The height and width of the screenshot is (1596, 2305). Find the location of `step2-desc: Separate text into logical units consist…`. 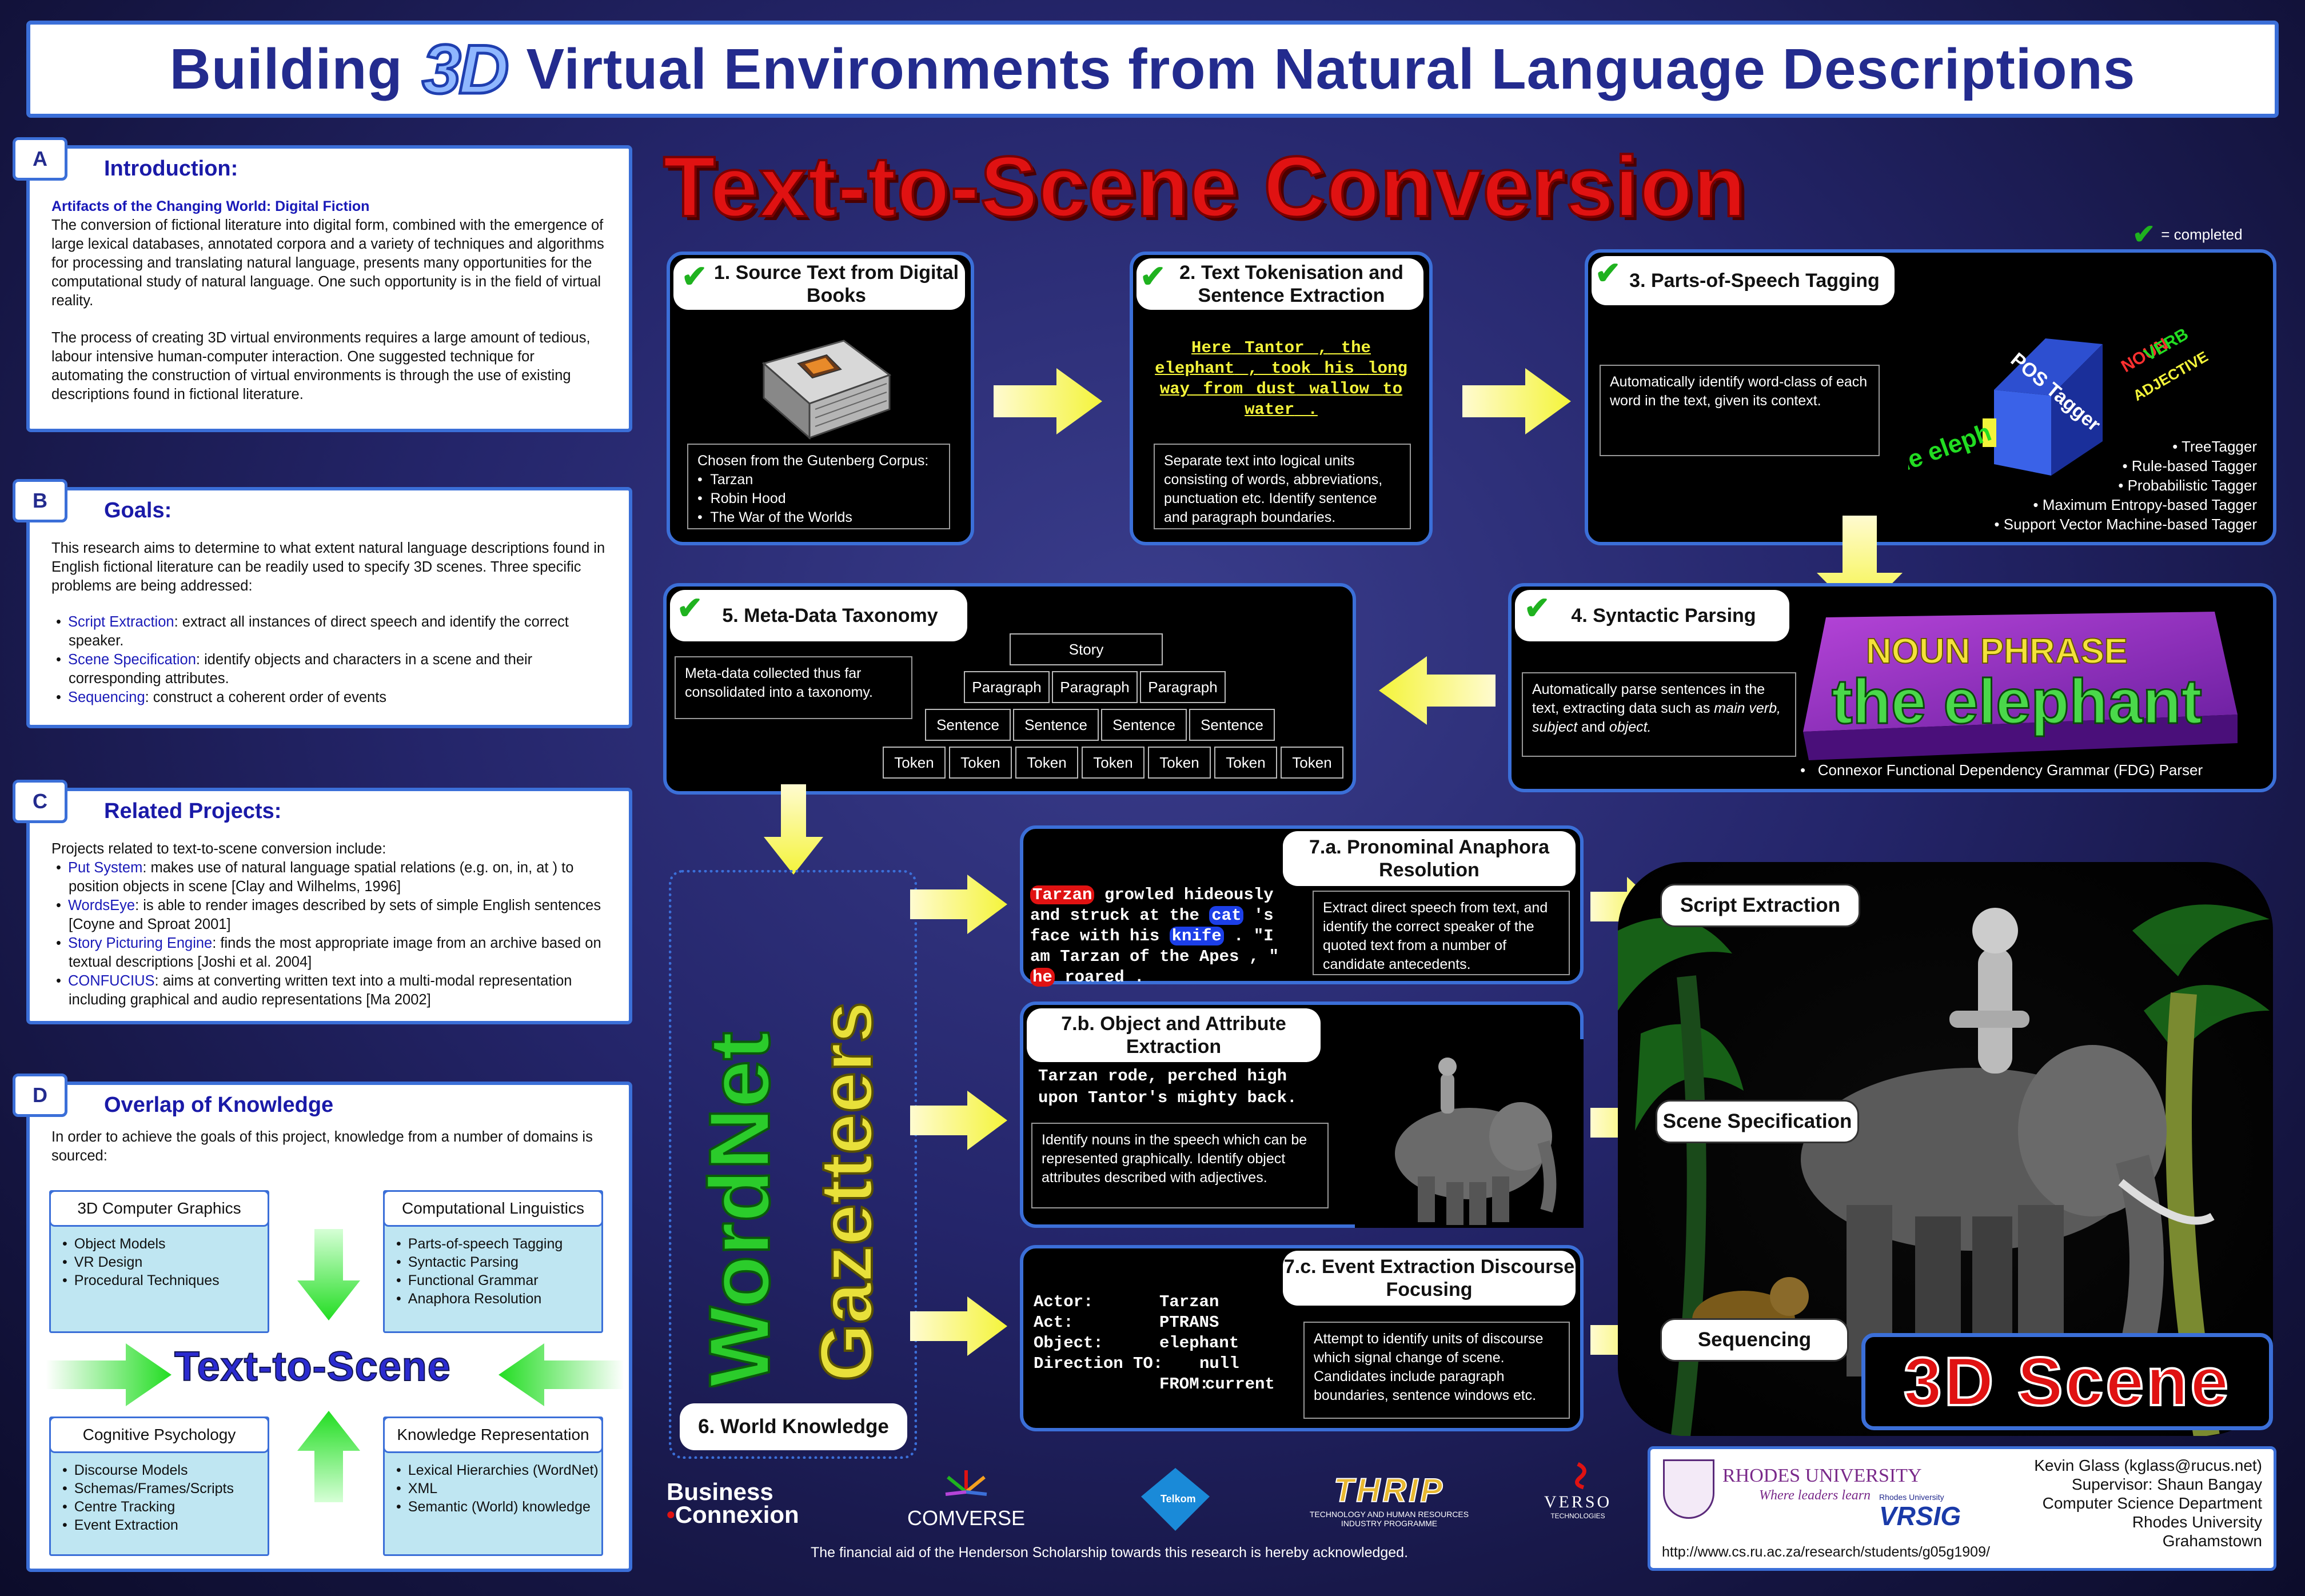

step2-desc: Separate text into logical units consist… is located at coordinates (1282, 486).